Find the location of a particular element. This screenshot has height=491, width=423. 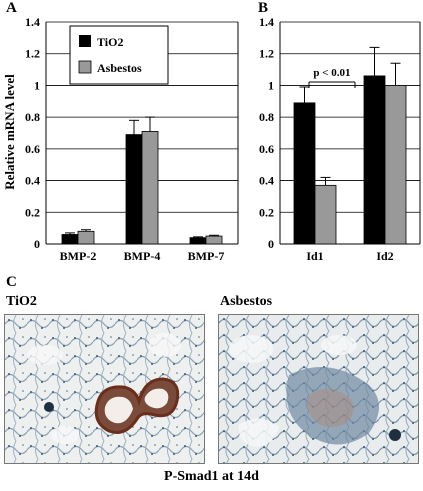

panel-c-label: C is located at coordinates (11, 282).